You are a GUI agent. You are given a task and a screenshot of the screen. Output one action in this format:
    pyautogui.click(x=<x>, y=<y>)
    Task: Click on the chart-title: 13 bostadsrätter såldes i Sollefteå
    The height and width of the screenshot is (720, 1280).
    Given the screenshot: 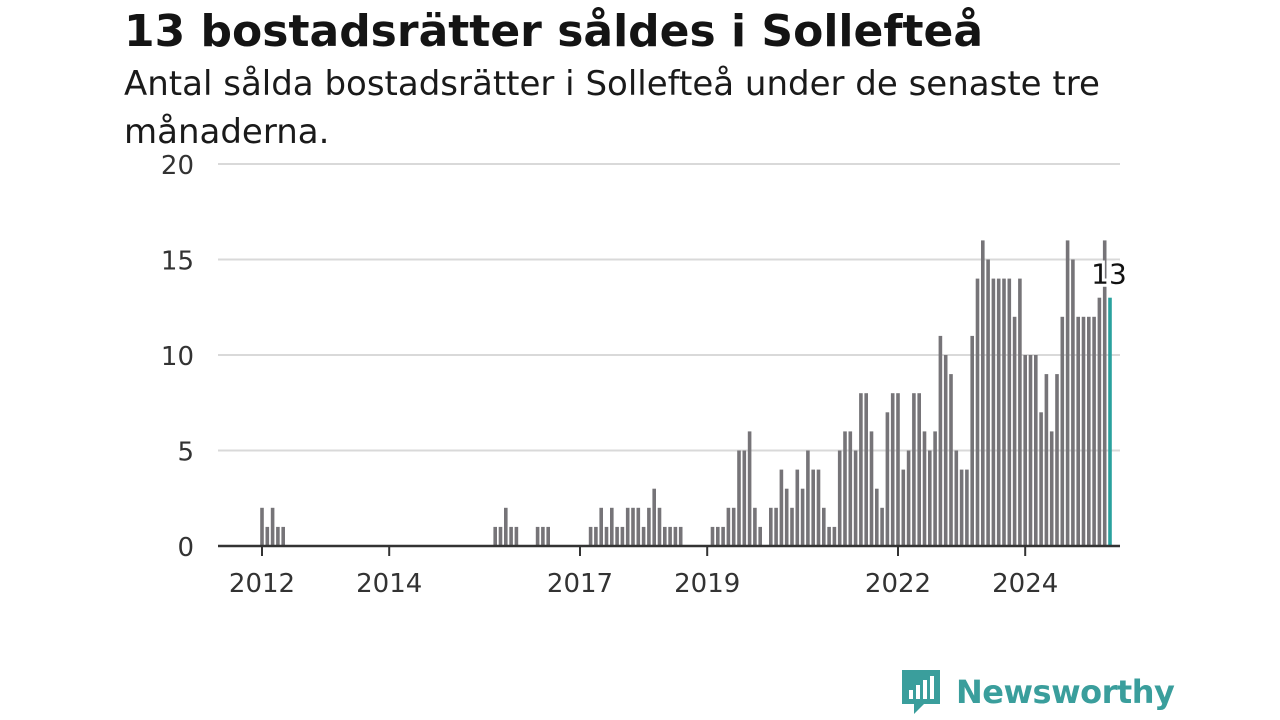 What is the action you would take?
    pyautogui.click(x=554, y=31)
    